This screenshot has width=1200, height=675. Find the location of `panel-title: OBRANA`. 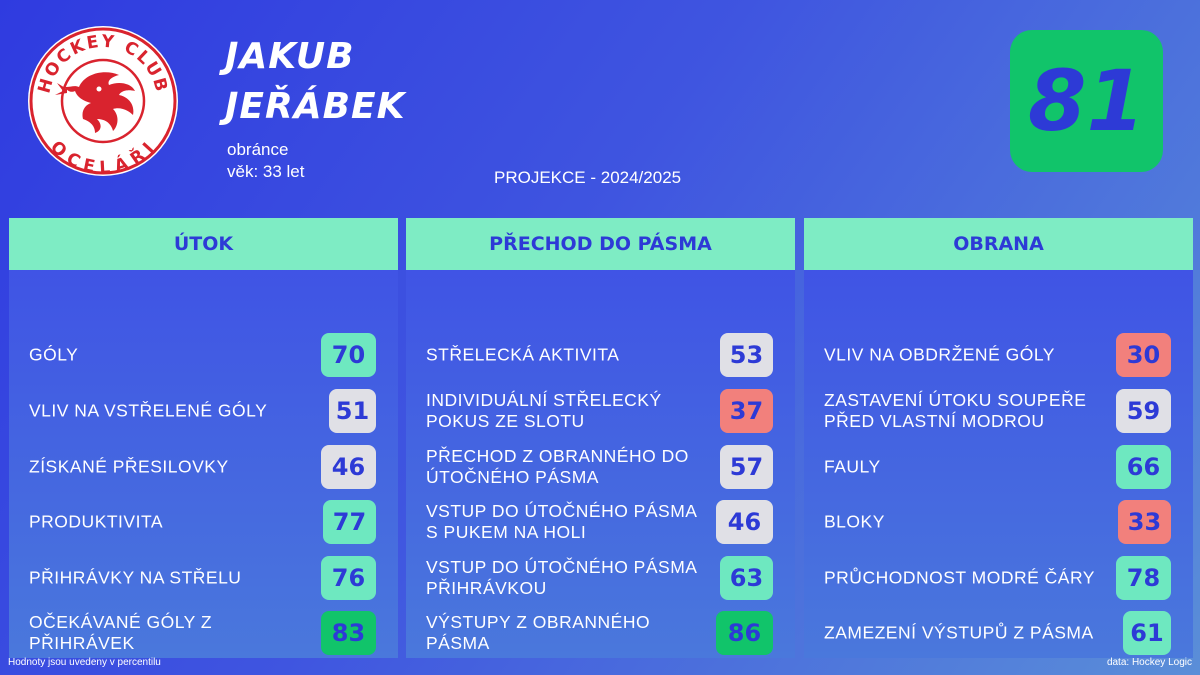

panel-title: OBRANA is located at coordinates (998, 244).